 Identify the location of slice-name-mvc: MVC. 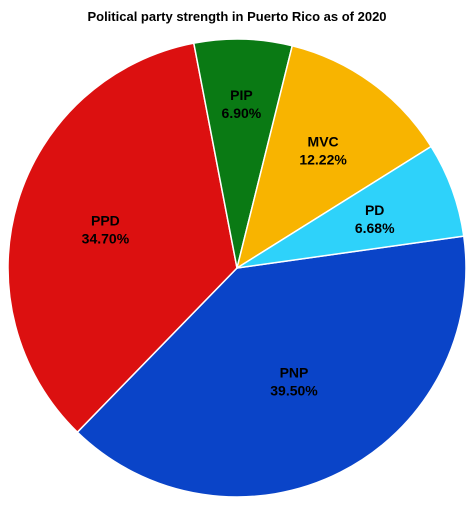
(323, 141).